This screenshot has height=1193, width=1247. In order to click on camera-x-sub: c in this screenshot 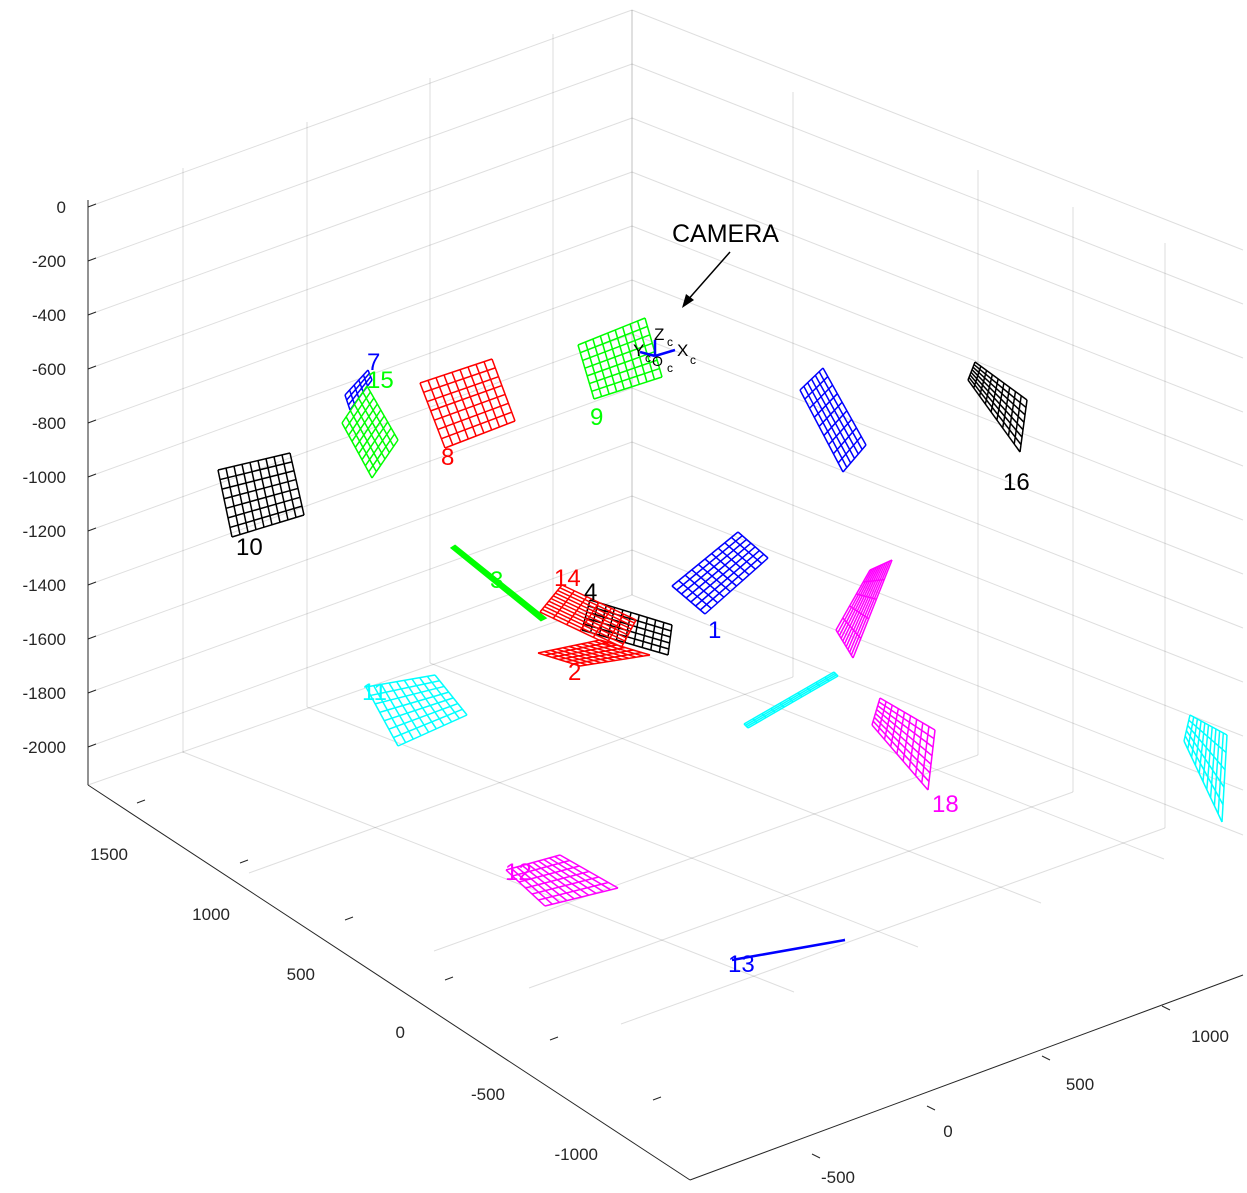, I will do `click(693, 360)`.